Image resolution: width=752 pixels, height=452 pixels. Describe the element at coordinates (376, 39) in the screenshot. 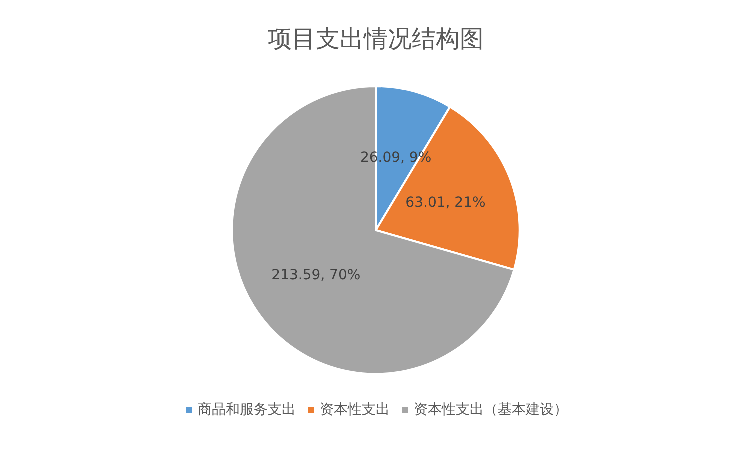

I see `chart-title: 项目支出情况结构图` at that location.